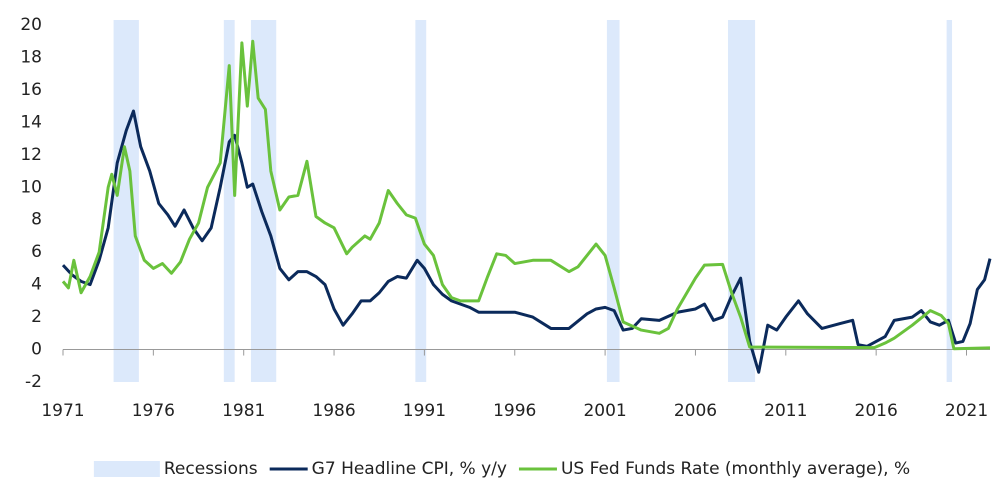 The image size is (1004, 481). What do you see at coordinates (31, 90) in the screenshot?
I see `y-tick-label: 16` at bounding box center [31, 90].